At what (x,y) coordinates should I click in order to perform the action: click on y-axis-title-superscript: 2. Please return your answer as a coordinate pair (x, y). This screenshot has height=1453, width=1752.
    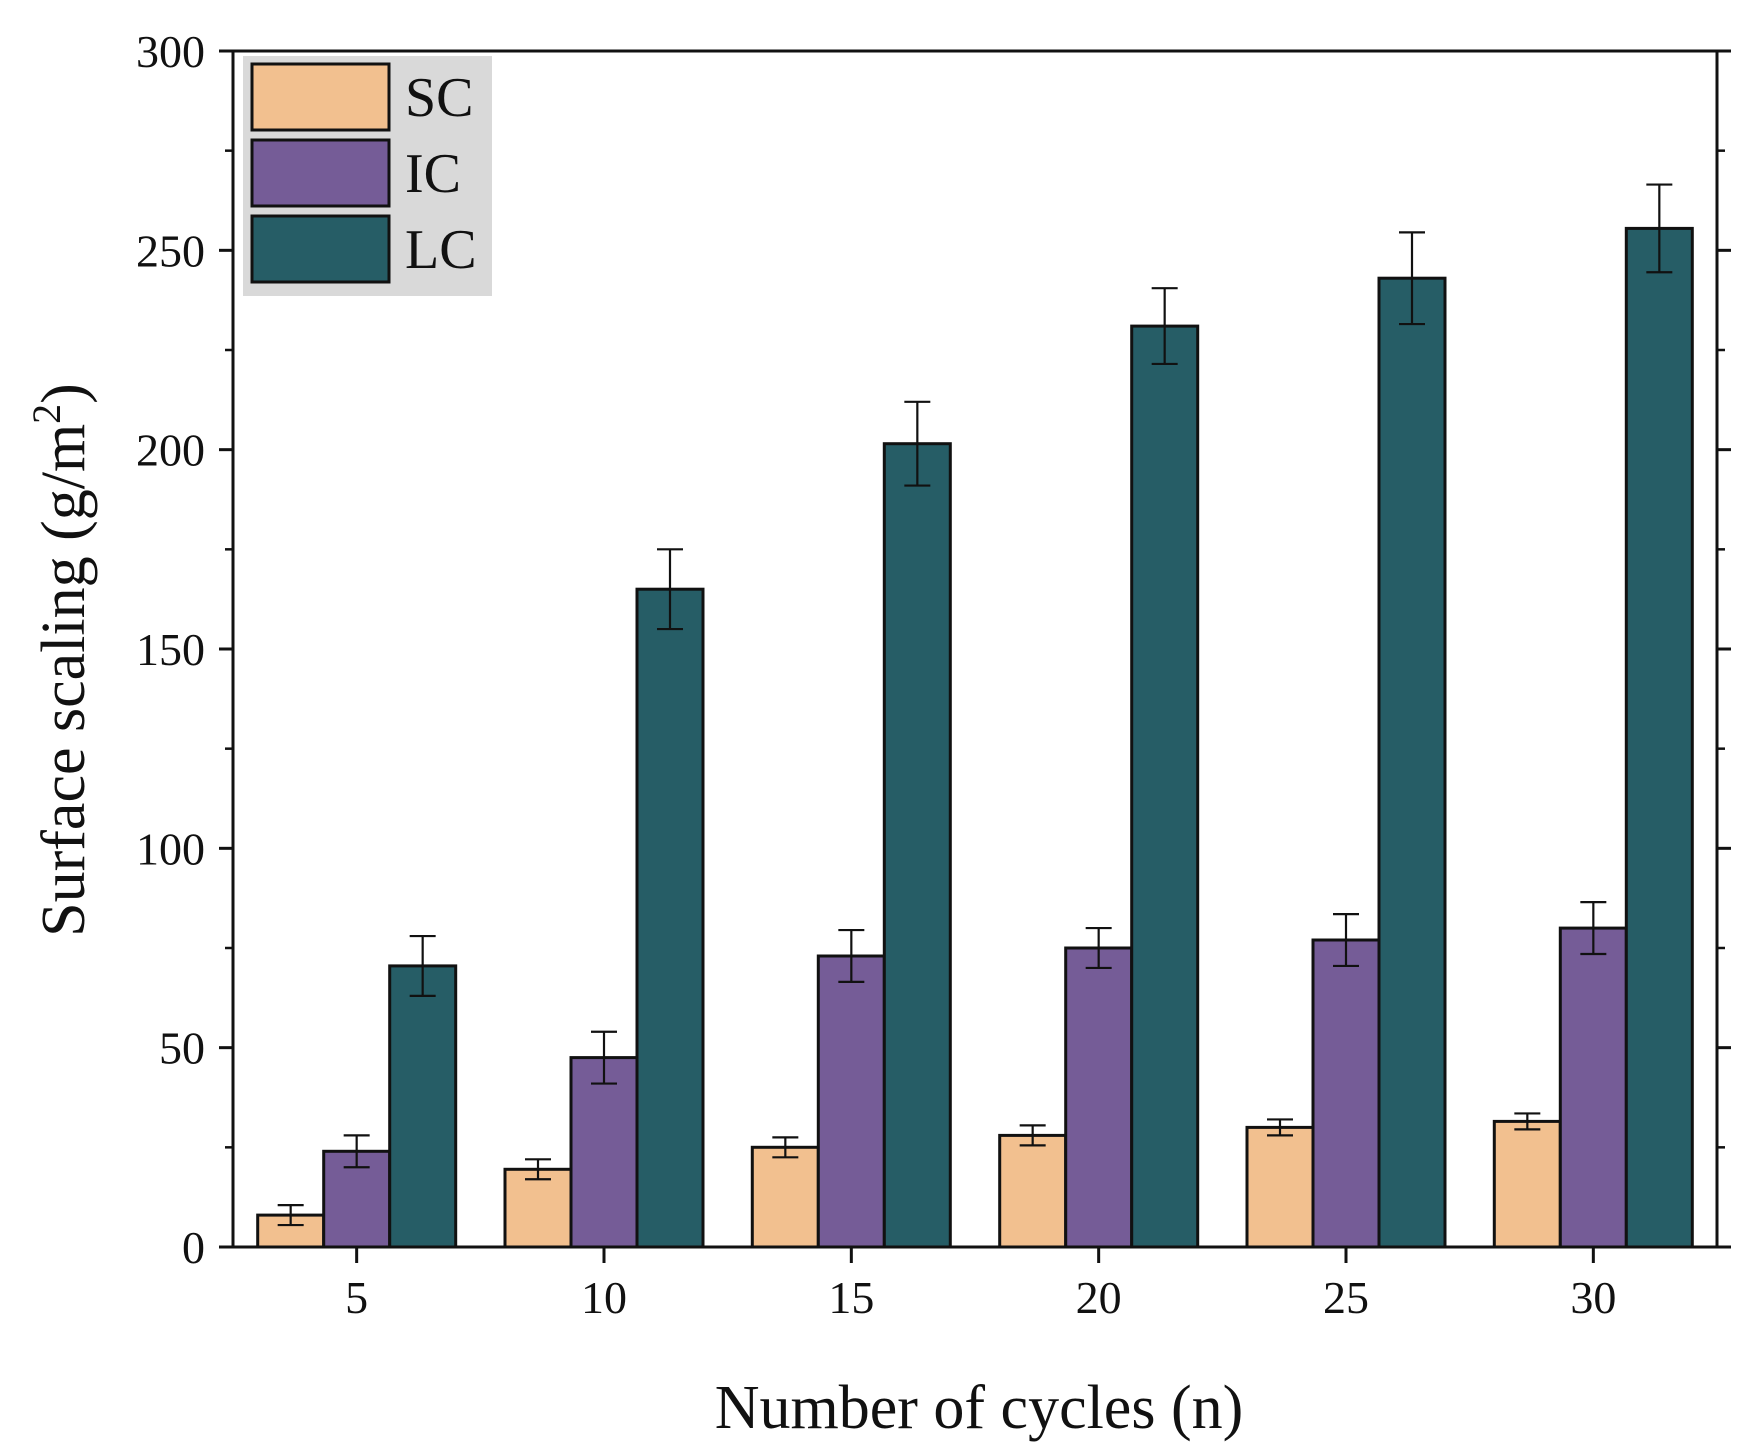
    Looking at the image, I should click on (46, 414).